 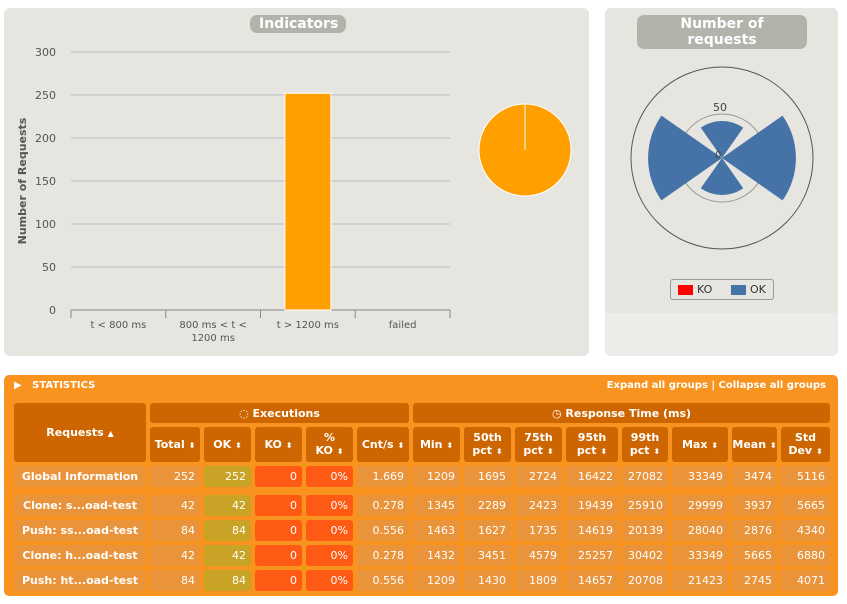 I want to click on legend-ok-swatch, so click(x=738, y=290).